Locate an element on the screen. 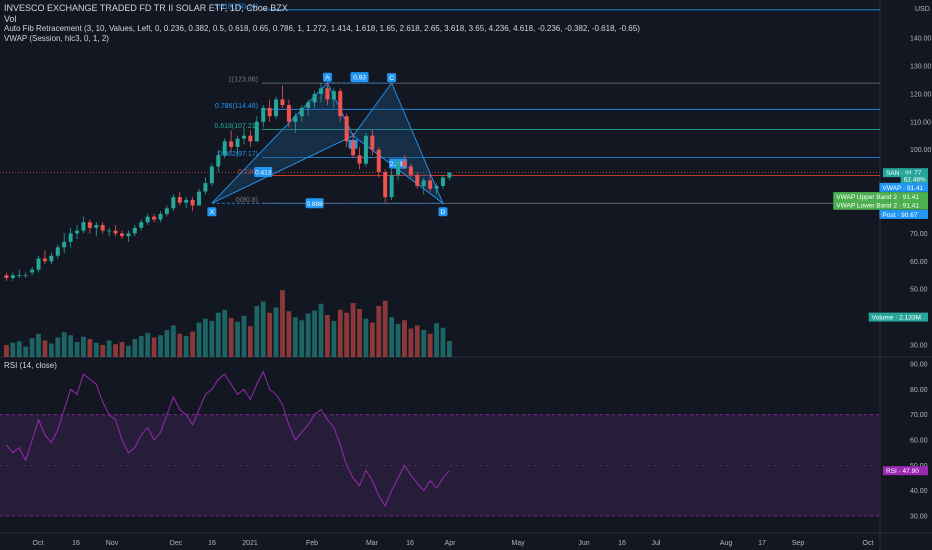  fib-level-label: 0(80.8) is located at coordinates (247, 200).